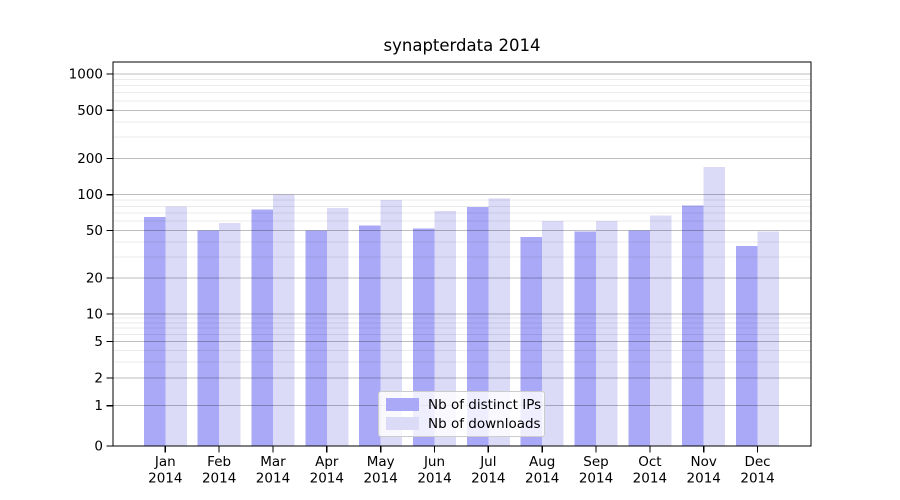  I want to click on y-tick-label: 500, so click(90, 111).